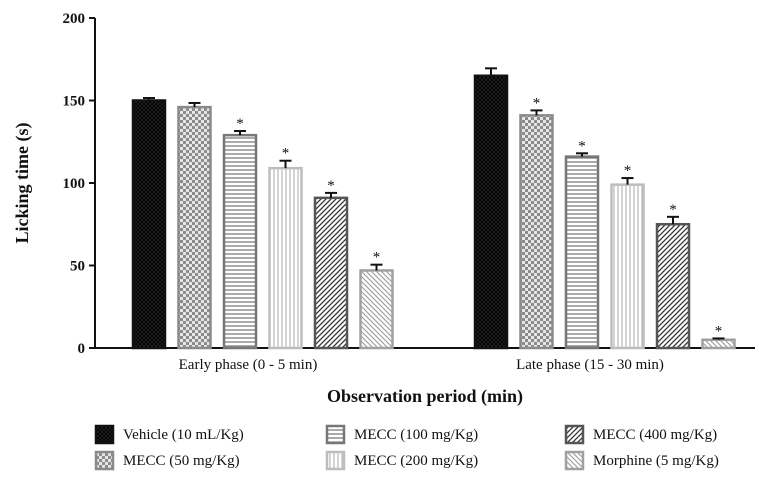 This screenshot has height=486, width=759. What do you see at coordinates (74, 102) in the screenshot?
I see `y-tick-label: 150` at bounding box center [74, 102].